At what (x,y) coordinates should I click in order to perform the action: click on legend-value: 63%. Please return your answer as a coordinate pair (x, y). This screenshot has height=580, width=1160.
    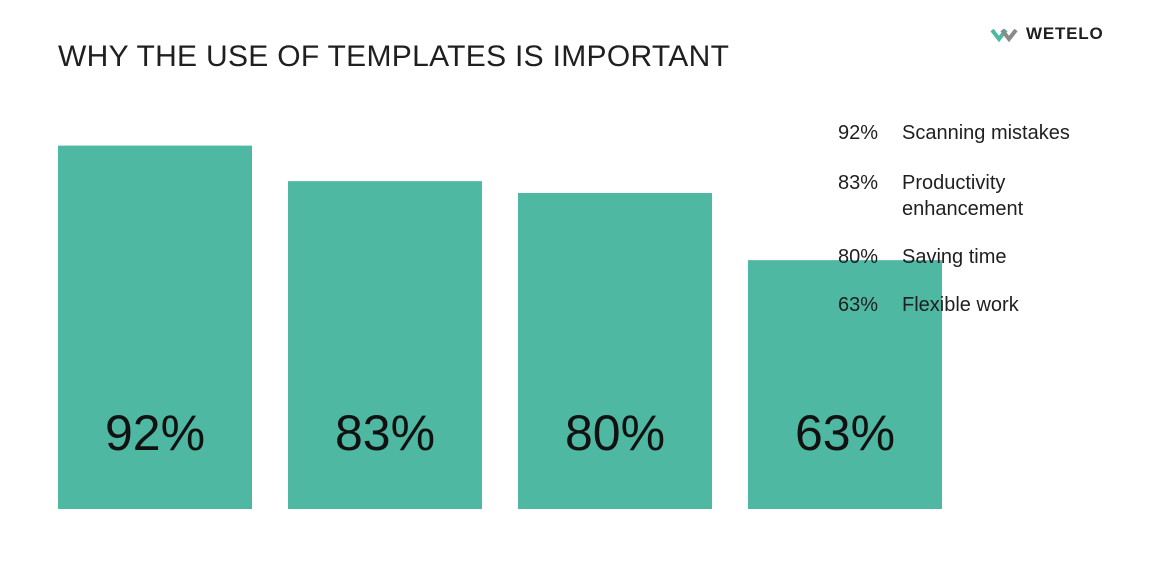
    Looking at the image, I should click on (858, 305).